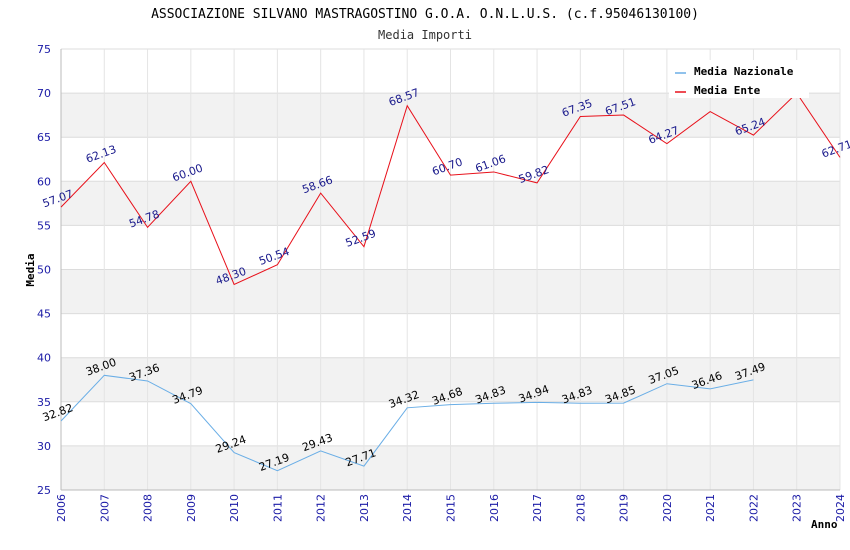 This screenshot has height=550, width=850. What do you see at coordinates (44, 490) in the screenshot?
I see `y-tick-label-25: 25` at bounding box center [44, 490].